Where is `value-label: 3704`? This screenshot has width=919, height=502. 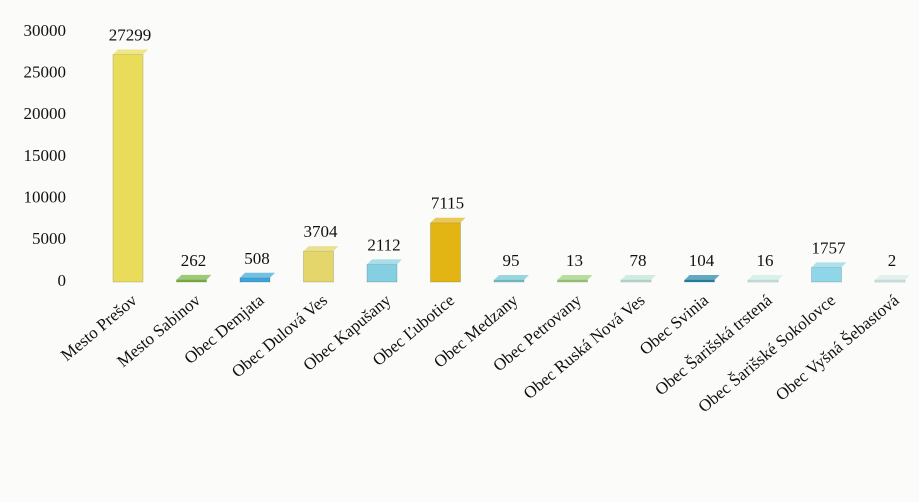
value-label: 3704 is located at coordinates (321, 231).